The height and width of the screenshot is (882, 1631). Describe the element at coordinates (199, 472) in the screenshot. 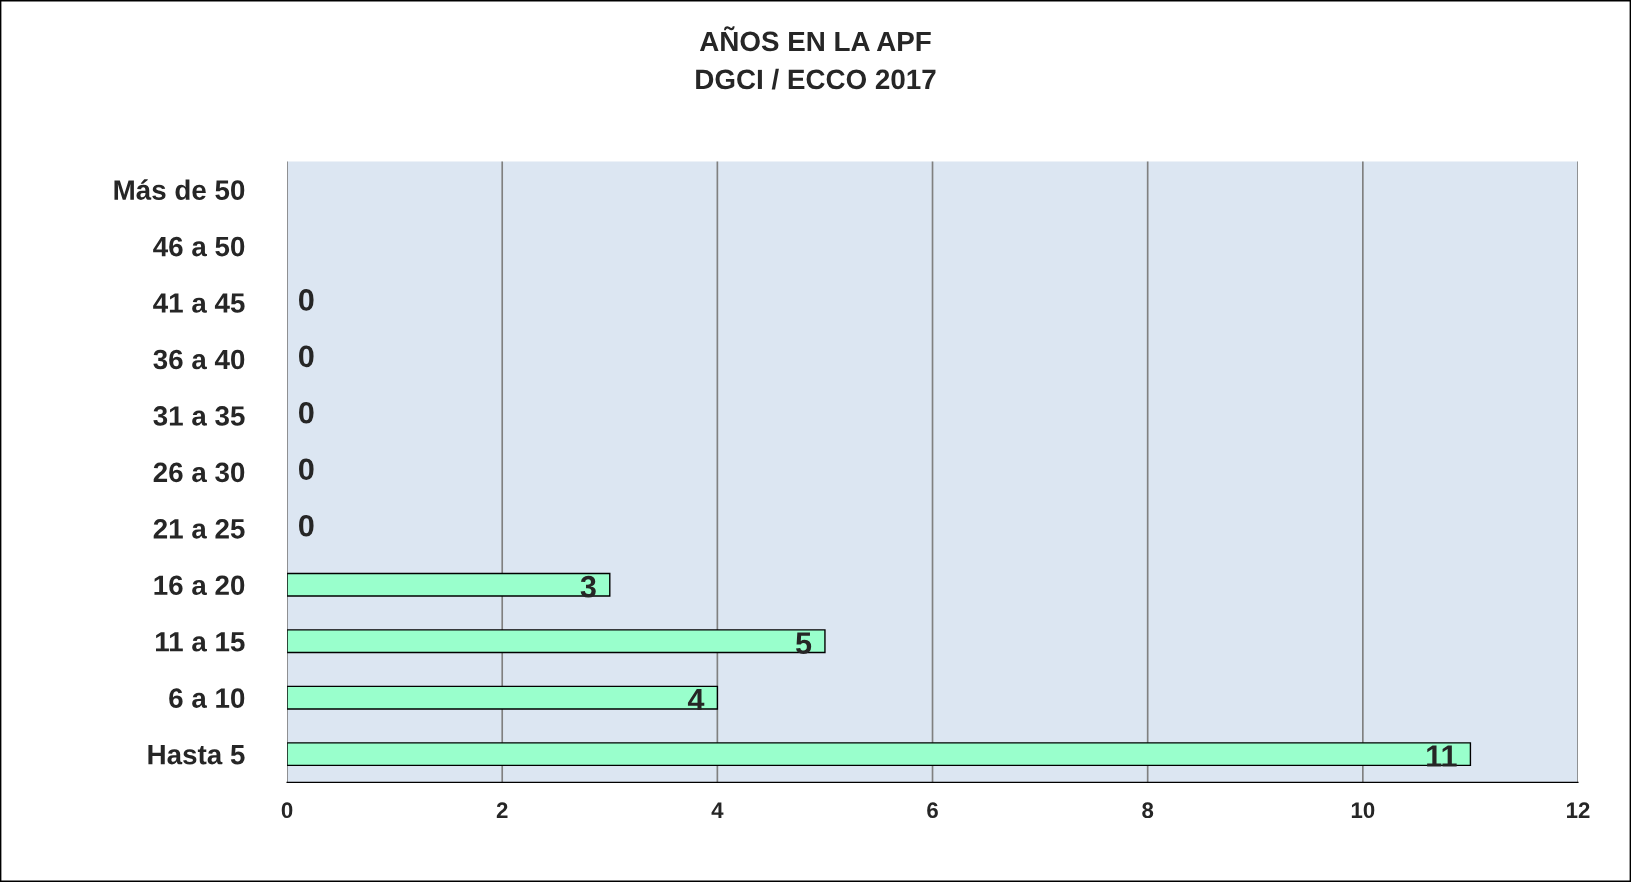

I see `y-tick-label: 26 a 30` at that location.